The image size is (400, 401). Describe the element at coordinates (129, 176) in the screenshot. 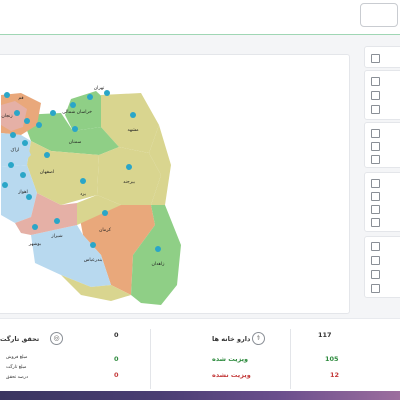

I see `province-yazd` at that location.